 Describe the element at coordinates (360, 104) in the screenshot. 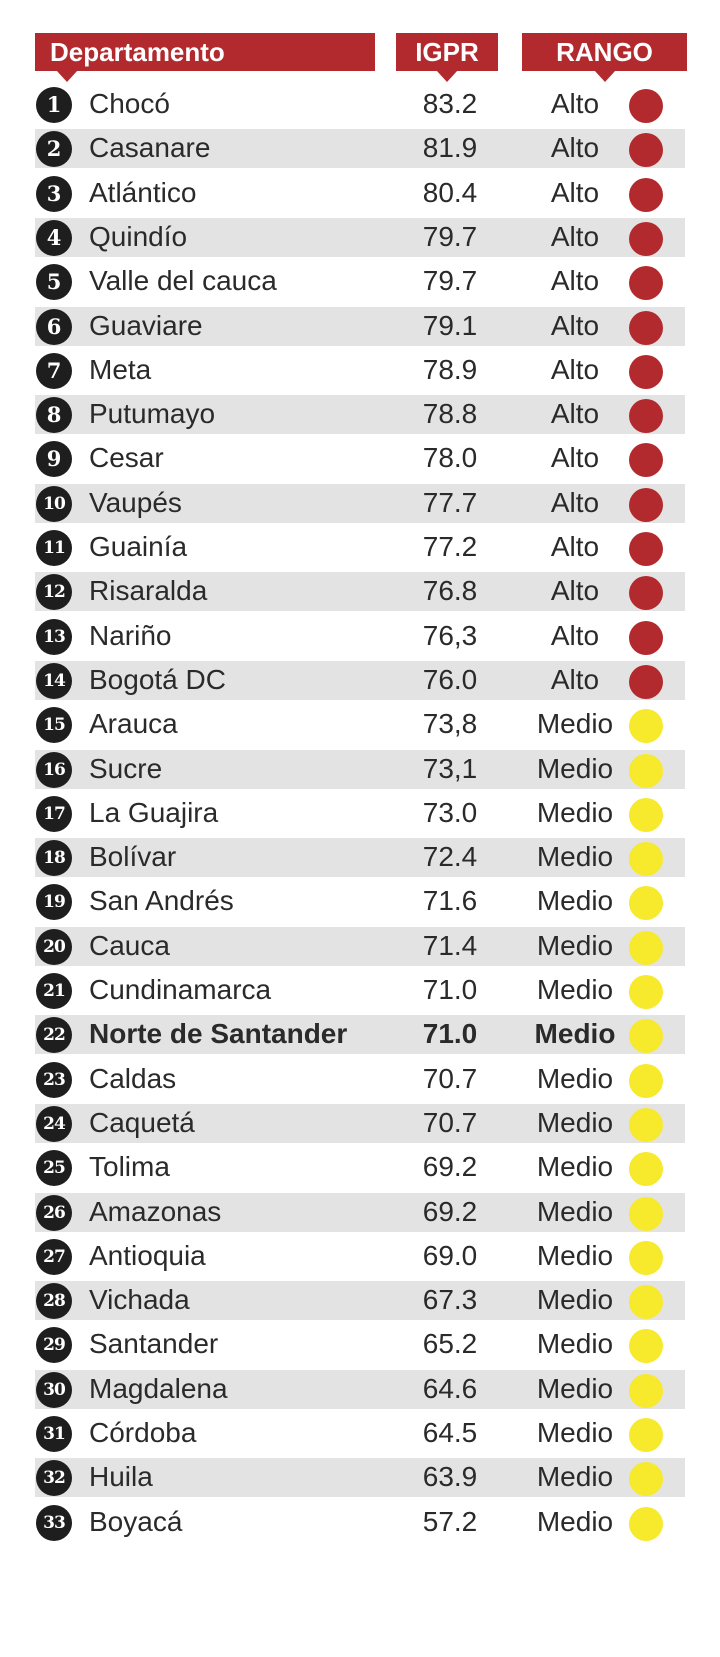

I see `table-row: 1 Chocó 83.2 Alto` at that location.